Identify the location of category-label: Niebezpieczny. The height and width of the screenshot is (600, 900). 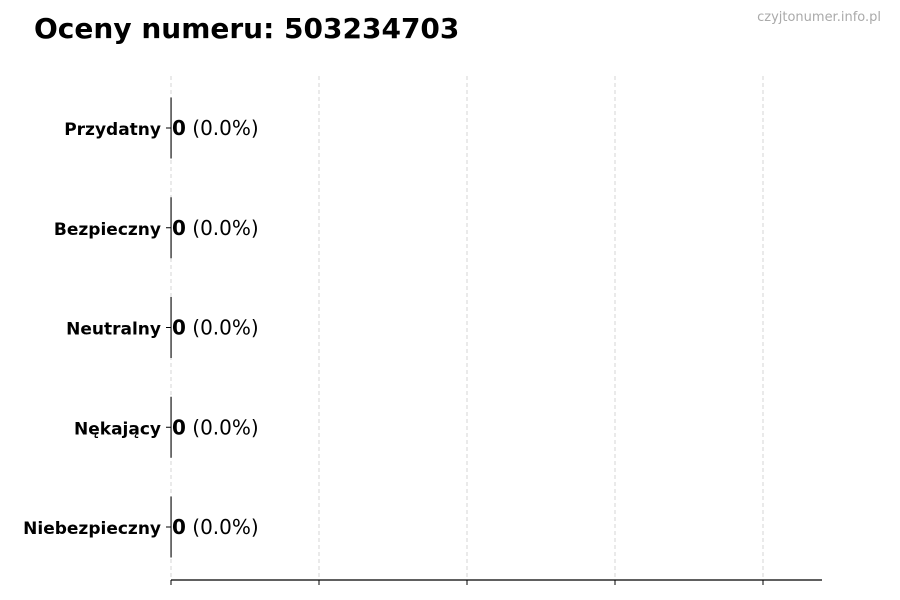
(92, 529).